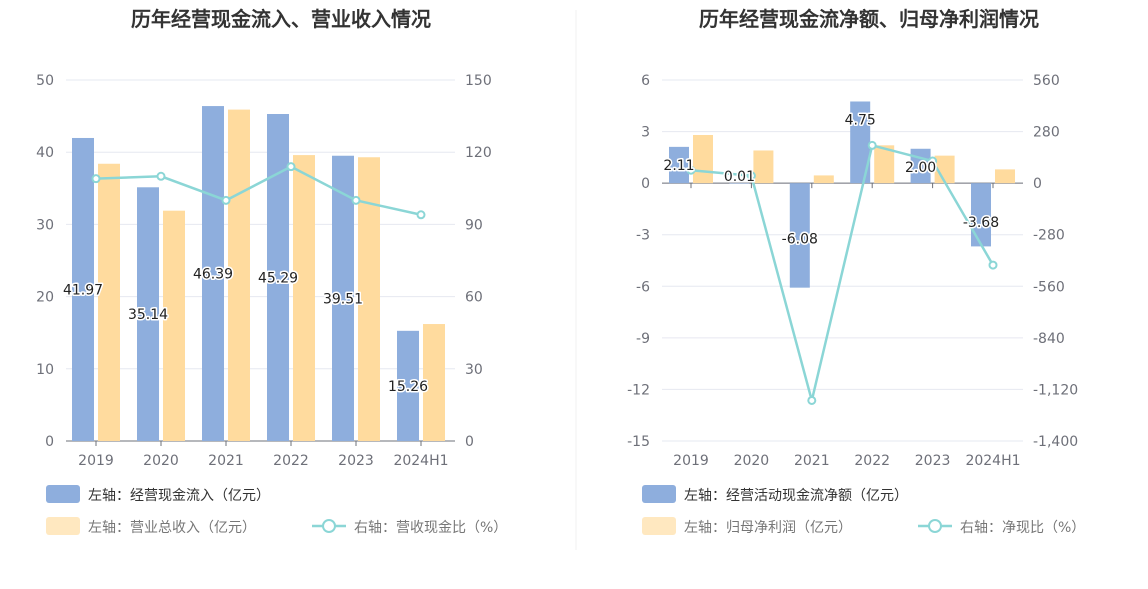  I want to click on bar-data-label: 46.39, so click(213, 275).